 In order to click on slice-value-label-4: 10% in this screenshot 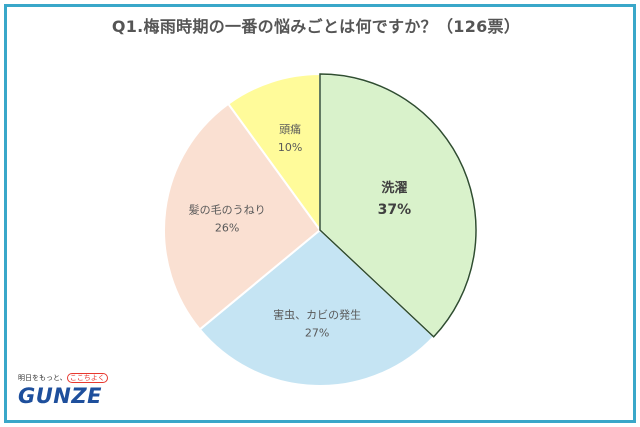, I will do `click(290, 147)`.